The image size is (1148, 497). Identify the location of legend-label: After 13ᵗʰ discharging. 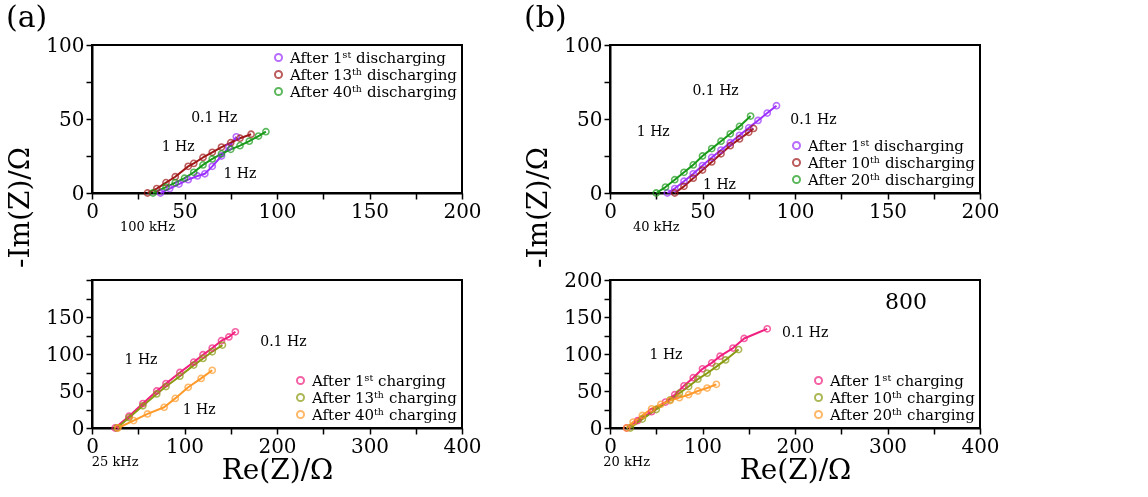
(373, 74).